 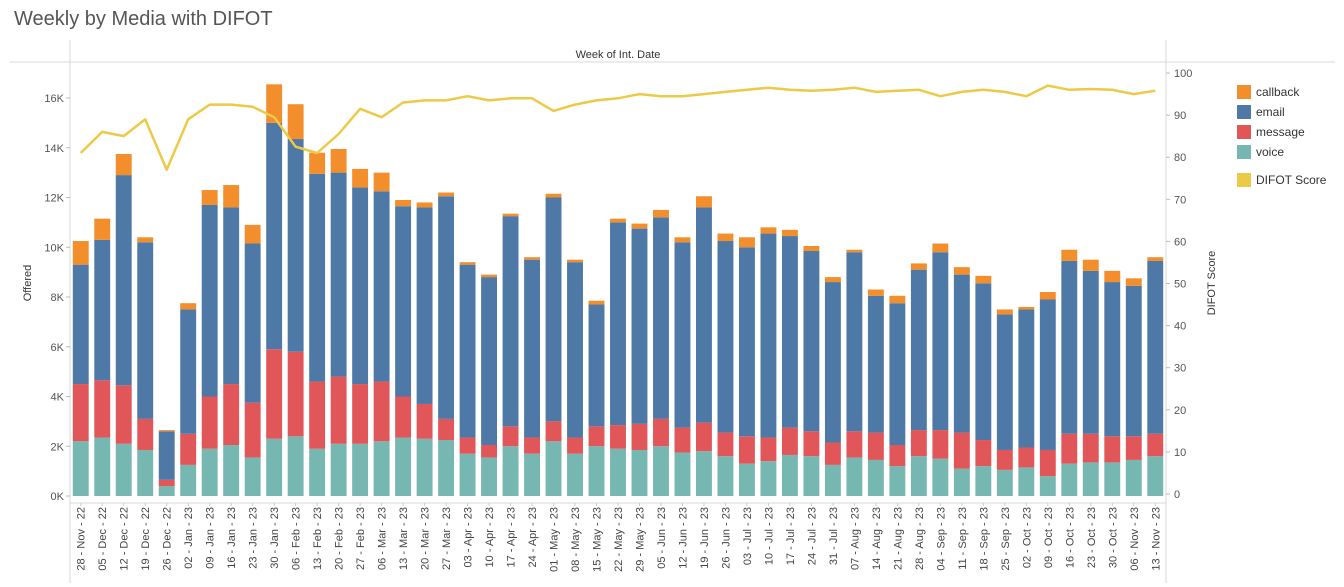 I want to click on legend-item-message: message, so click(x=1281, y=132).